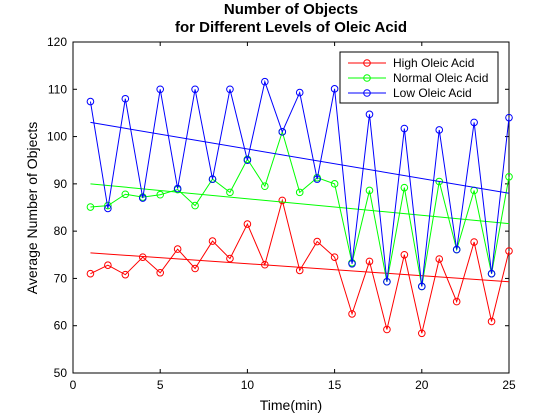 The height and width of the screenshot is (420, 560). What do you see at coordinates (432, 93) in the screenshot?
I see `legend-label: Low Oleic Acid` at bounding box center [432, 93].